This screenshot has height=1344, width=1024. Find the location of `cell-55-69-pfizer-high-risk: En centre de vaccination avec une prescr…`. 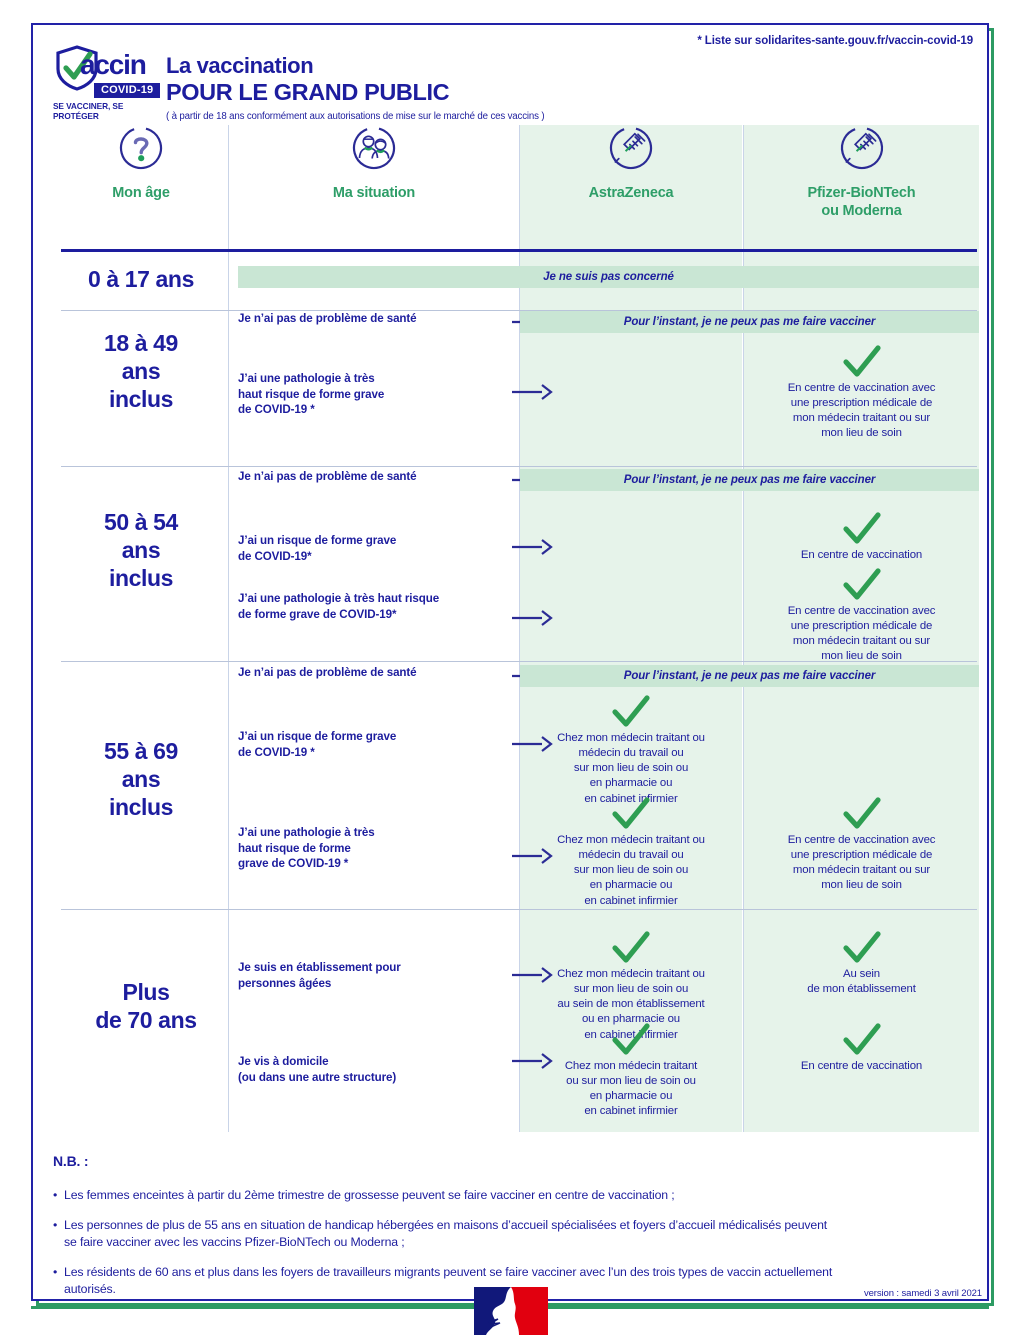

cell-55-69-pfizer-high-risk: En centre de vaccination avec une prescr… is located at coordinates (861, 845).